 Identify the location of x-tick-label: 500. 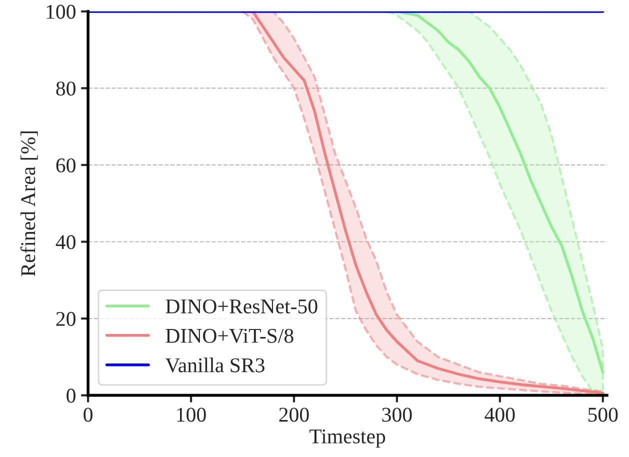
(603, 415).